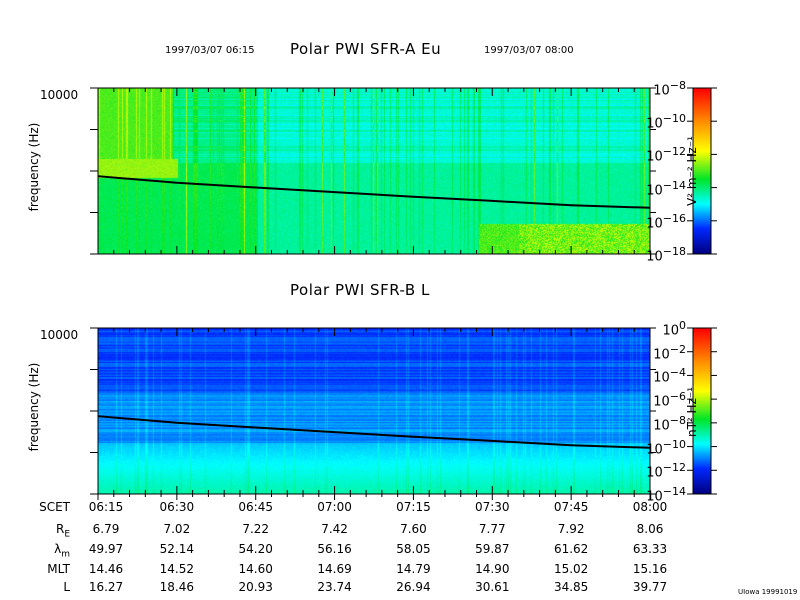  Describe the element at coordinates (492, 569) in the screenshot. I see `ephemeris-cell: 14.90` at that location.